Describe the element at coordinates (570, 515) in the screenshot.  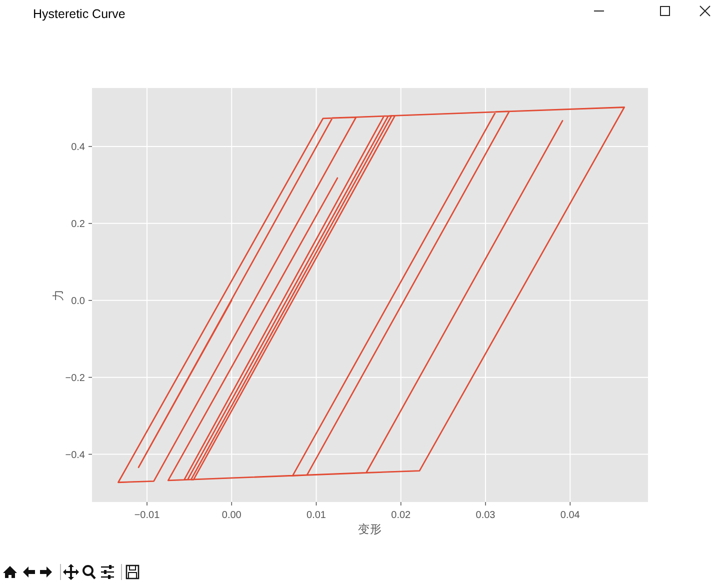
I see `x-tick-label: 0.04` at that location.